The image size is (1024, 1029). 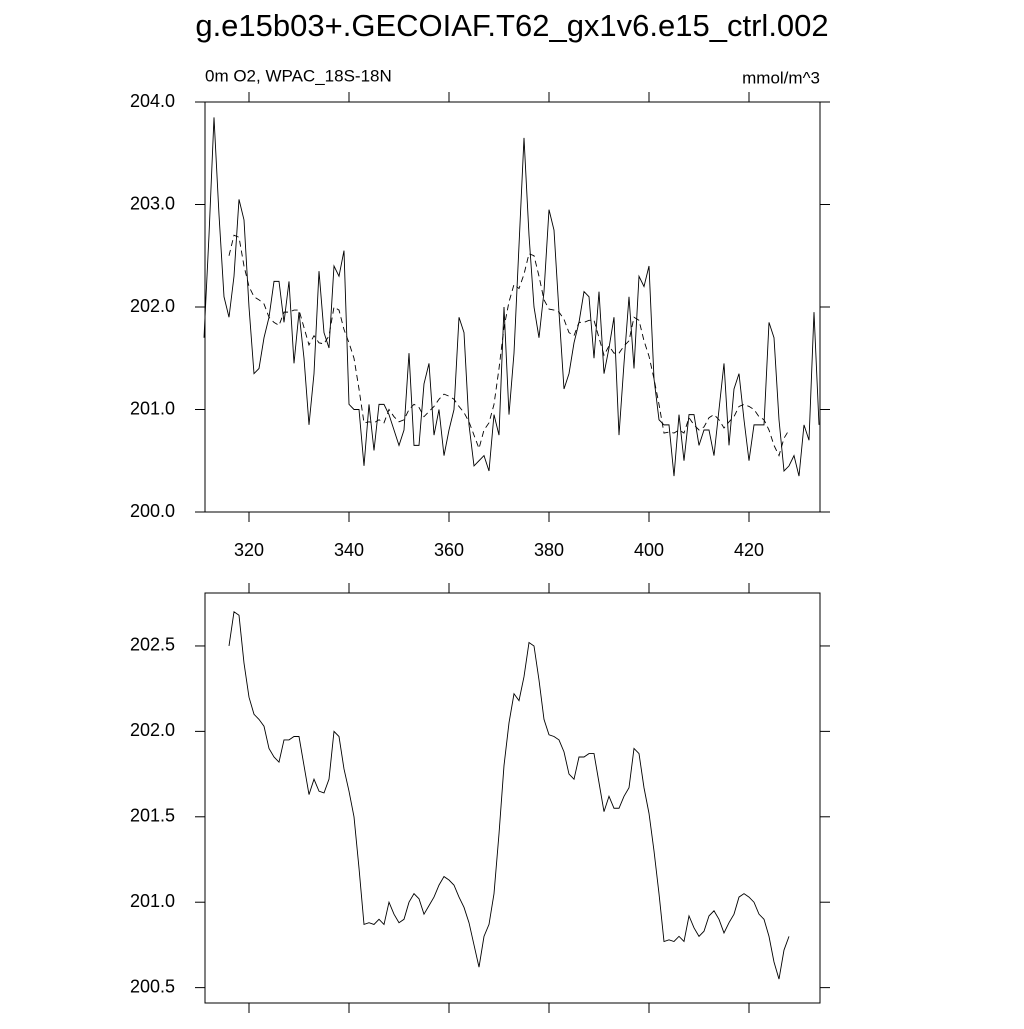 I want to click on dashed-line, so click(x=509, y=345).